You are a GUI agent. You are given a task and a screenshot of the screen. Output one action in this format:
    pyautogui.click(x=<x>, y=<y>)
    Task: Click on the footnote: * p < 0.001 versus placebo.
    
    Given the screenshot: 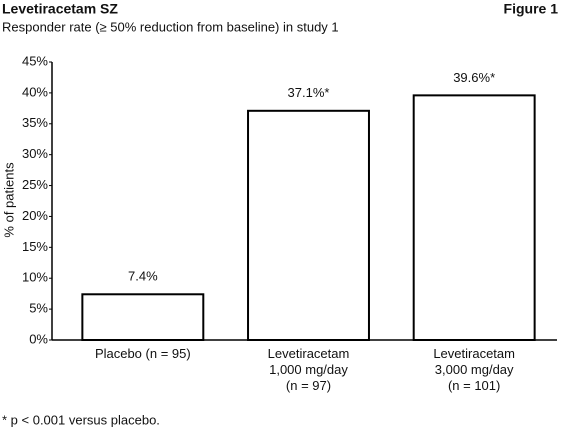 What is the action you would take?
    pyautogui.click(x=81, y=419)
    